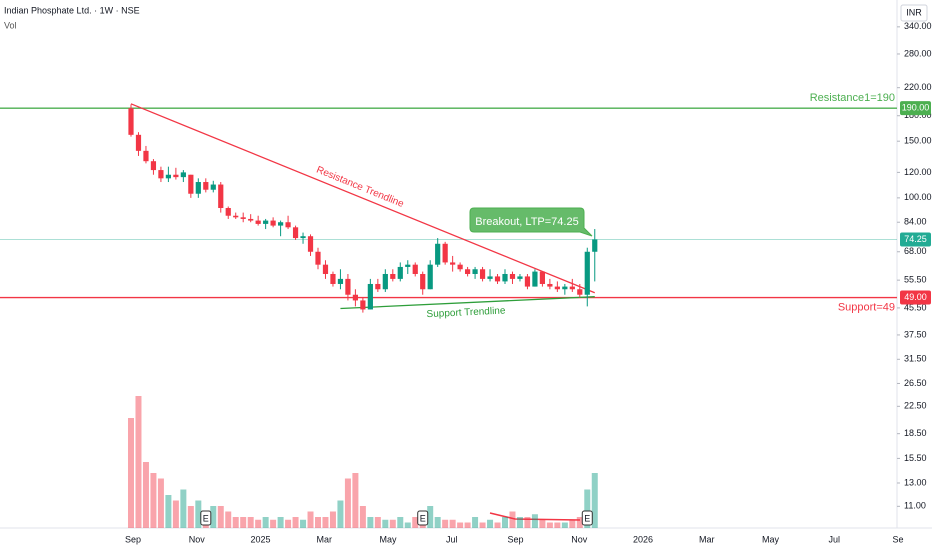 This screenshot has height=550, width=932. Describe the element at coordinates (915, 359) in the screenshot. I see `y-tick-label: 31.50` at that location.